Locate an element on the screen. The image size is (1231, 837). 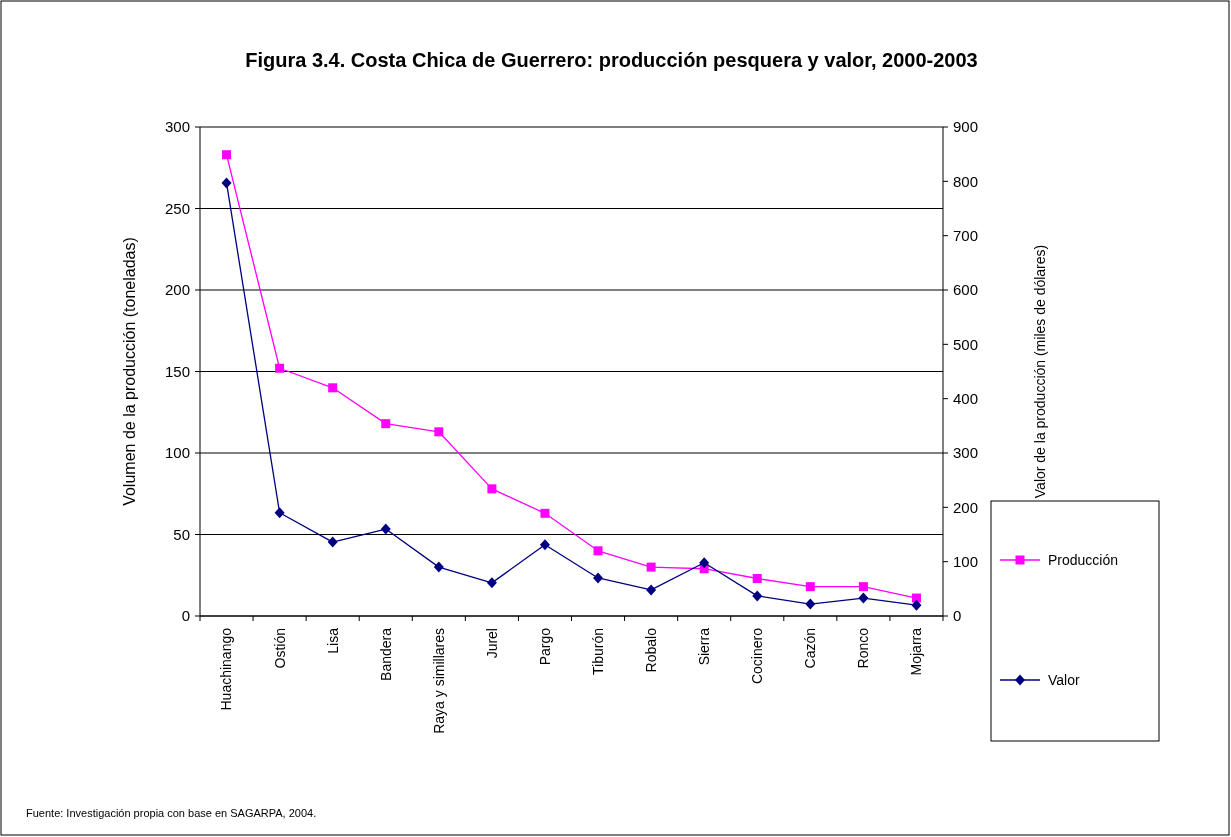
x-tick-label: Raya y simillares is located at coordinates (438, 681).